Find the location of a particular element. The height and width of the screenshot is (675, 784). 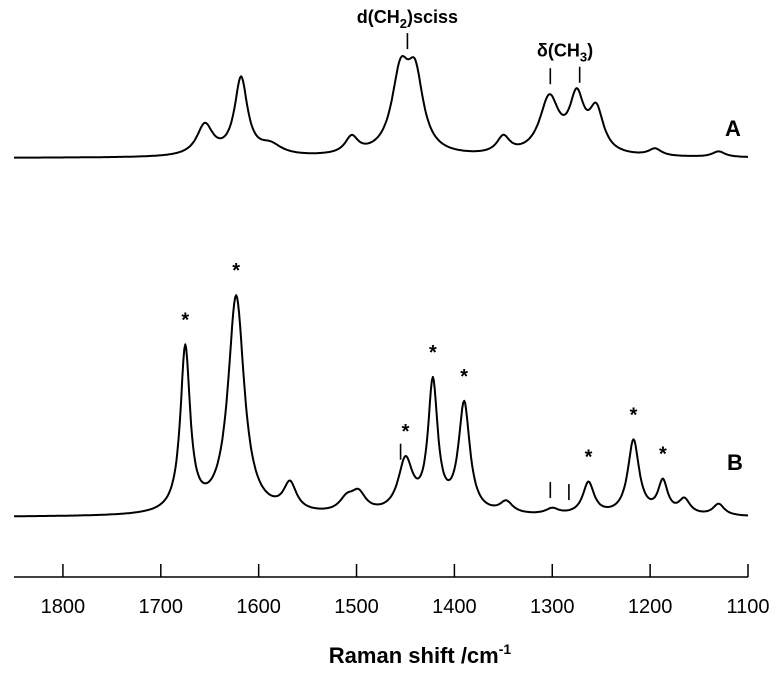

x-axis: 1800 1700 1600 1500 1400 1300 1200 1100 is located at coordinates (392, 591).